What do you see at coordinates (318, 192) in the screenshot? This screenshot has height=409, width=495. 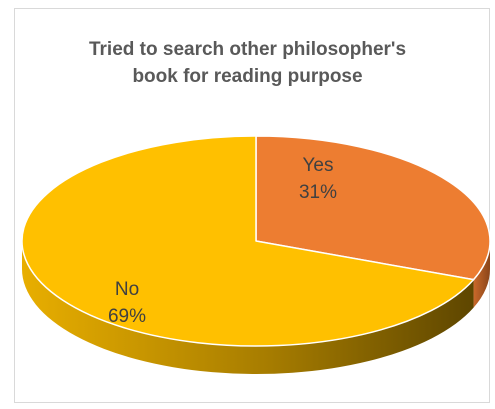 I see `slice-percent-yes: 31%` at bounding box center [318, 192].